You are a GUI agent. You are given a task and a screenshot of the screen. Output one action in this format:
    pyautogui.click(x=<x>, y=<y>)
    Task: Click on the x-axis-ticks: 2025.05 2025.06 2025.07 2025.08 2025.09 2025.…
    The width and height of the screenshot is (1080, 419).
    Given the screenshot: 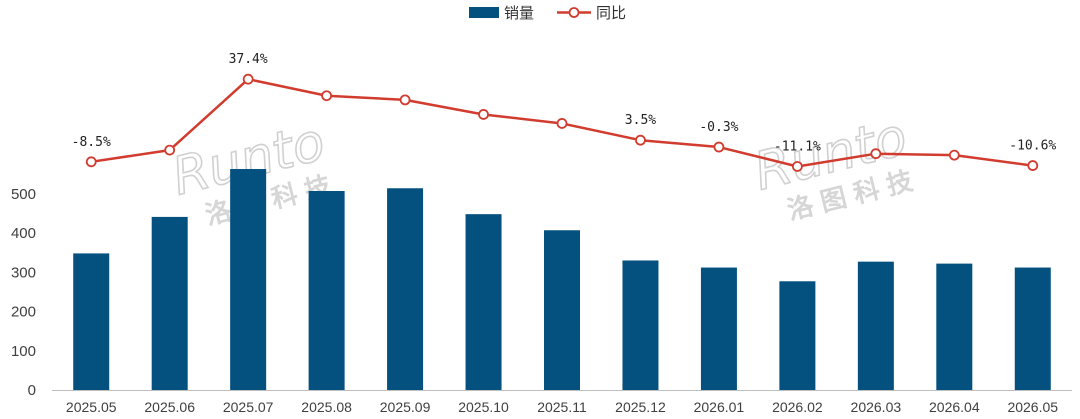 What is the action you would take?
    pyautogui.click(x=562, y=407)
    